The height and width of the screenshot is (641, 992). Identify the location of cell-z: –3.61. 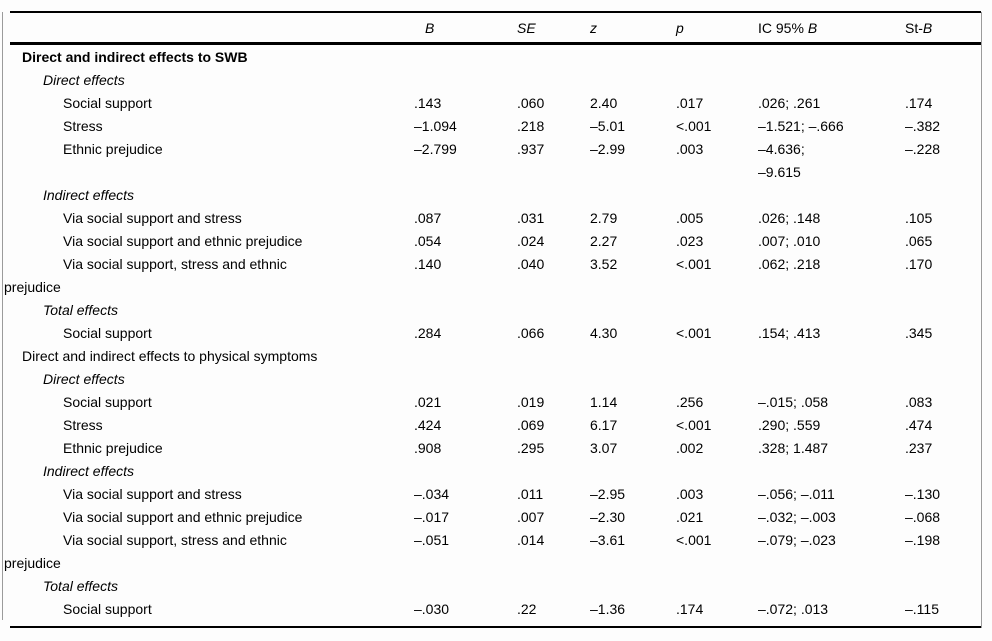
(608, 540).